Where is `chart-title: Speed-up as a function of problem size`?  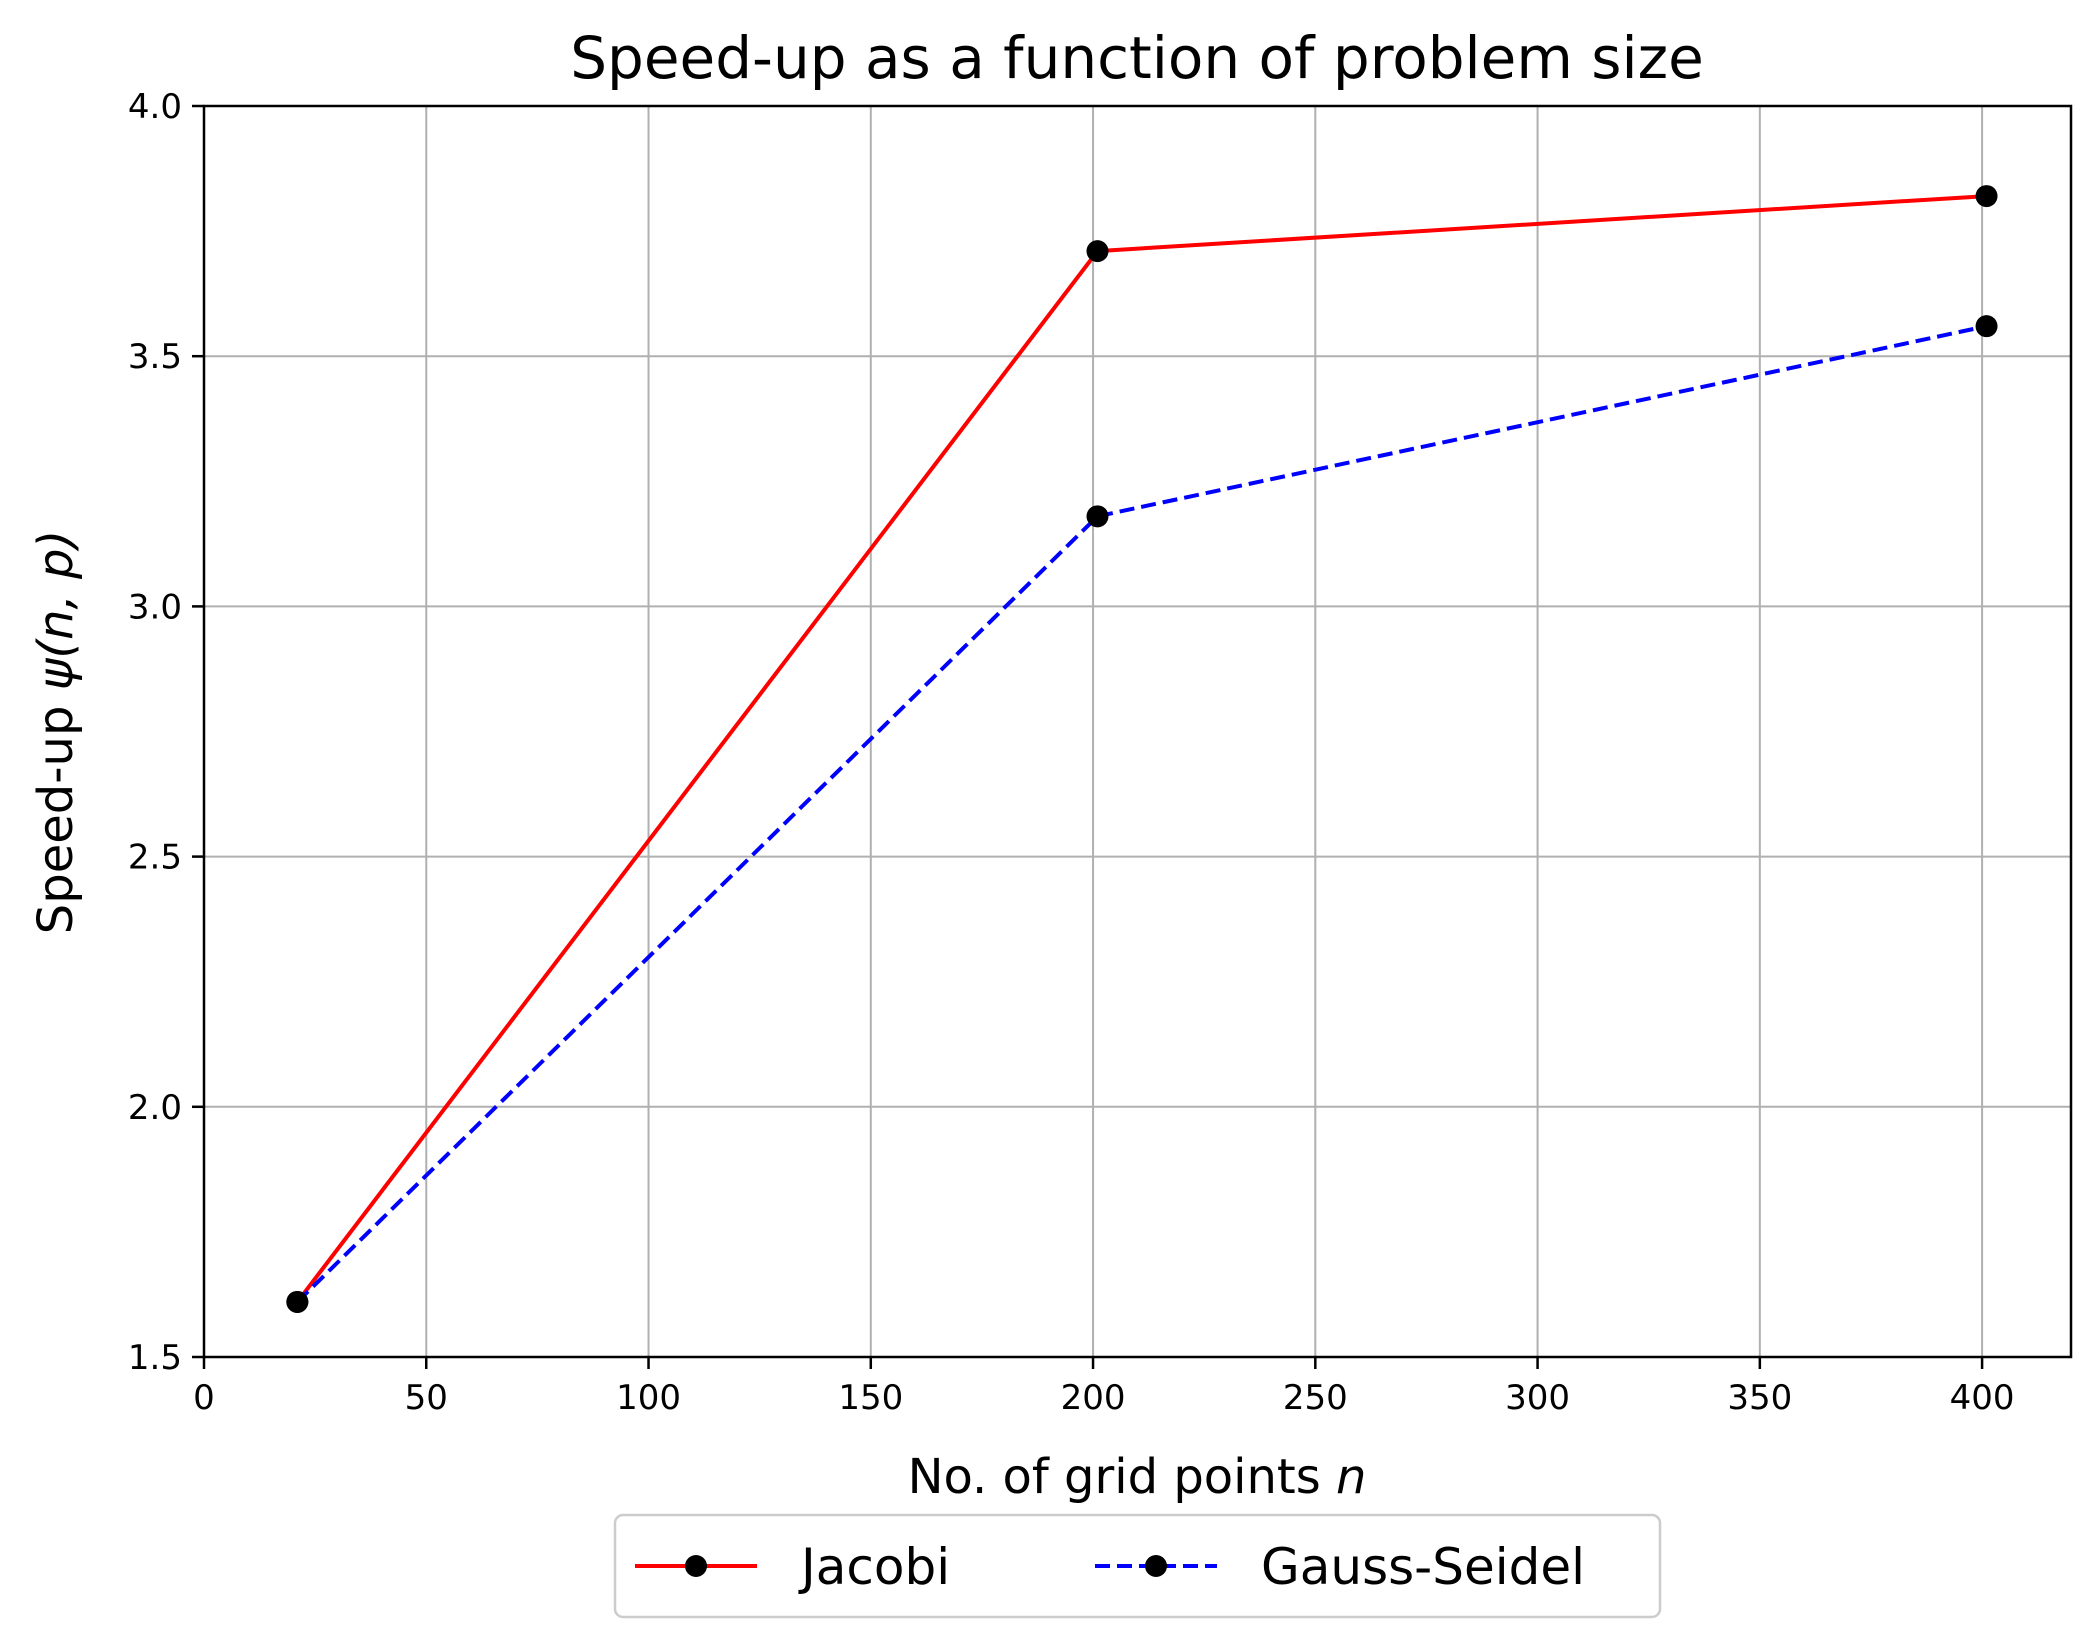 chart-title: Speed-up as a function of problem size is located at coordinates (1137, 58).